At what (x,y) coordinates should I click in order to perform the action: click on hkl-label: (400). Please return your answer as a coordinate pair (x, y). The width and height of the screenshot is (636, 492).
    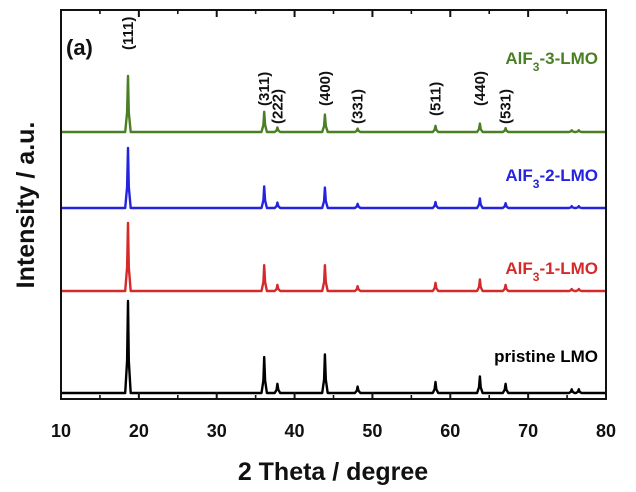
    Looking at the image, I should click on (325, 88).